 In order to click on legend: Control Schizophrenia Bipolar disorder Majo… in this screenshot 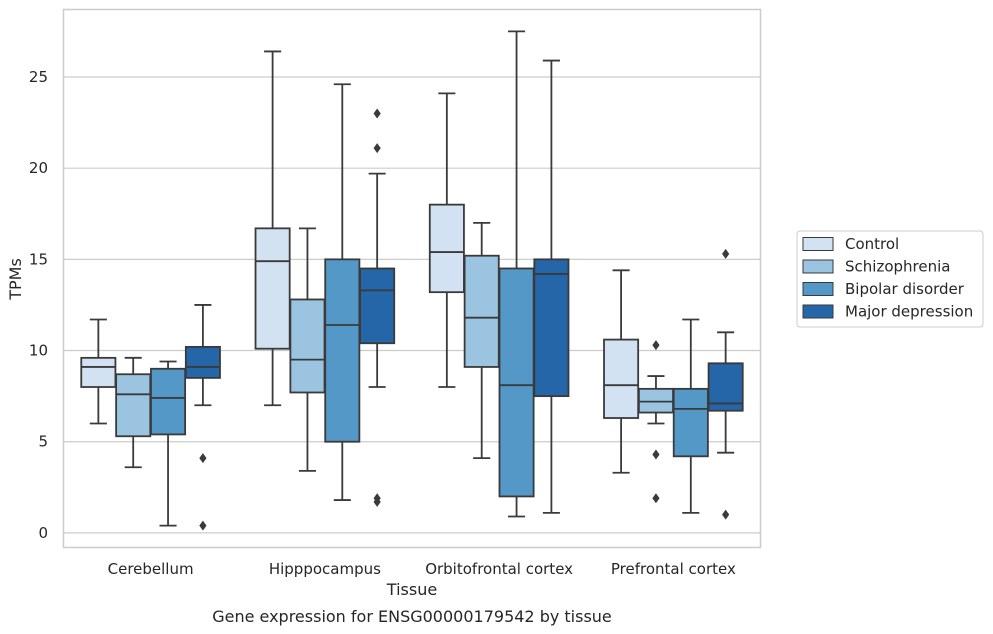, I will do `click(890, 279)`.